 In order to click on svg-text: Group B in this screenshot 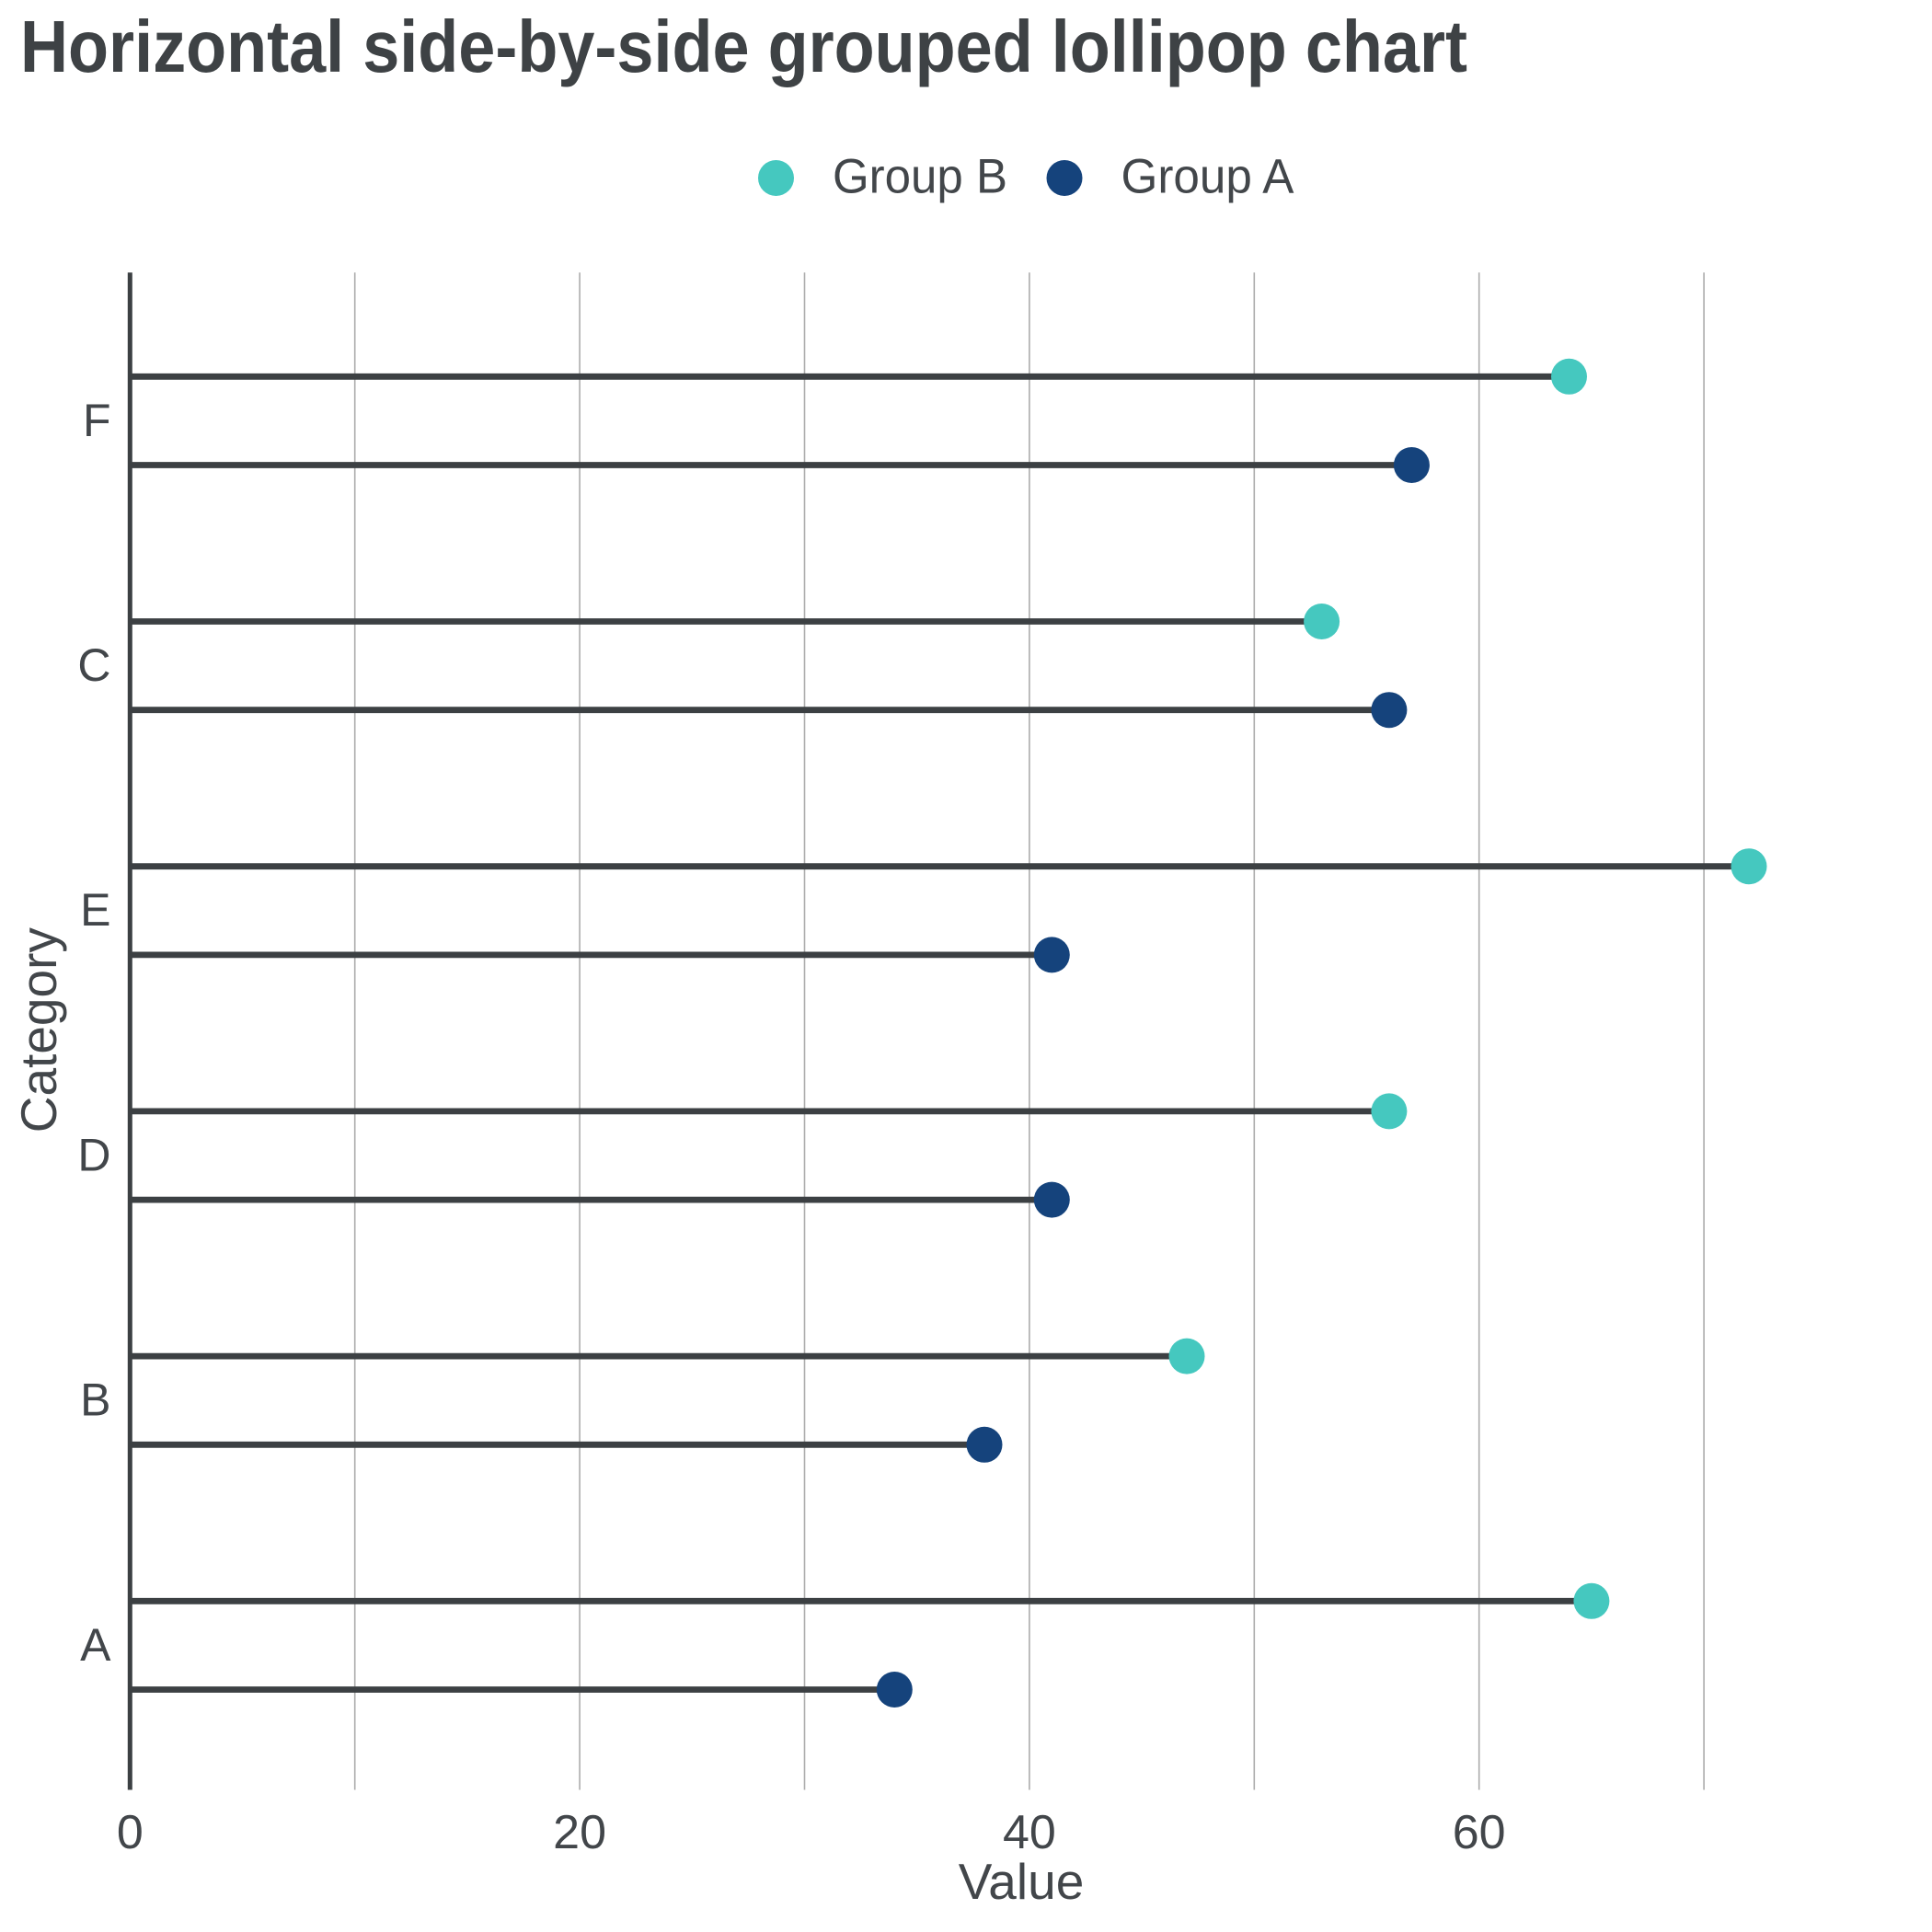, I will do `click(920, 177)`.